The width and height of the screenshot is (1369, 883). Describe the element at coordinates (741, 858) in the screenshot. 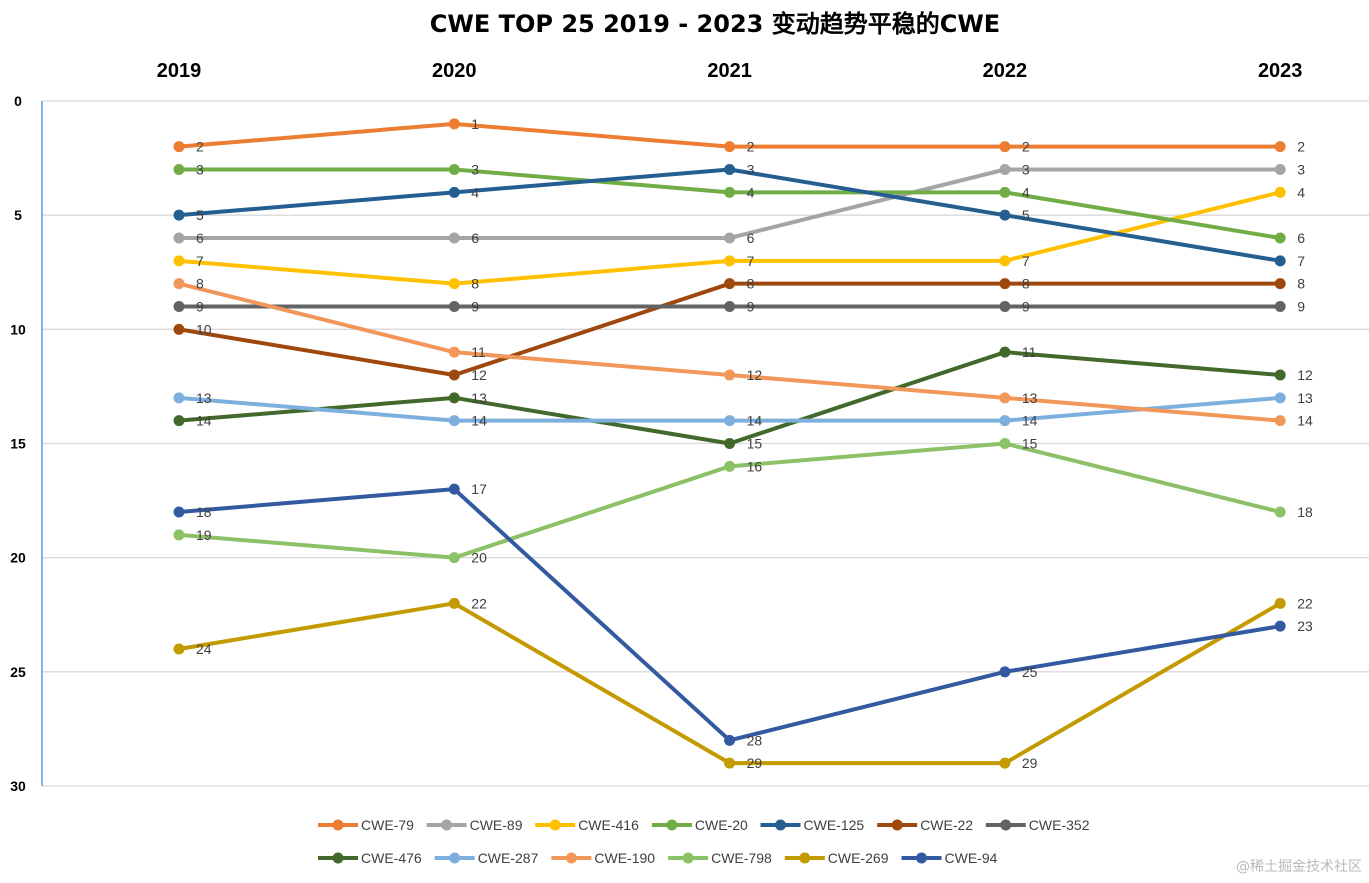

I see `legend-label: CWE-798` at that location.